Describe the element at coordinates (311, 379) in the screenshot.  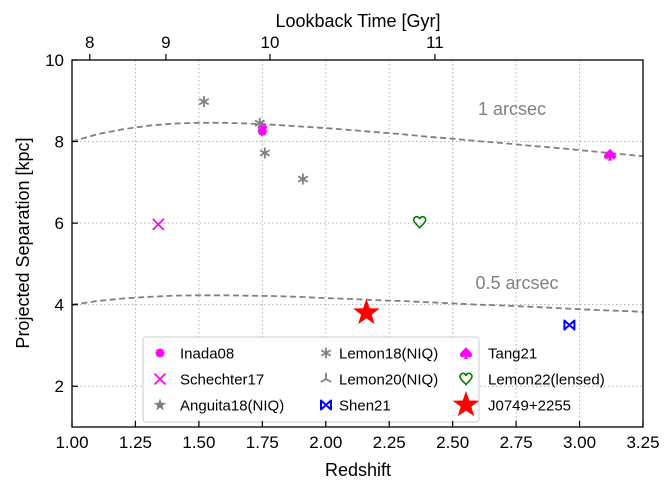
I see `legend-box` at that location.